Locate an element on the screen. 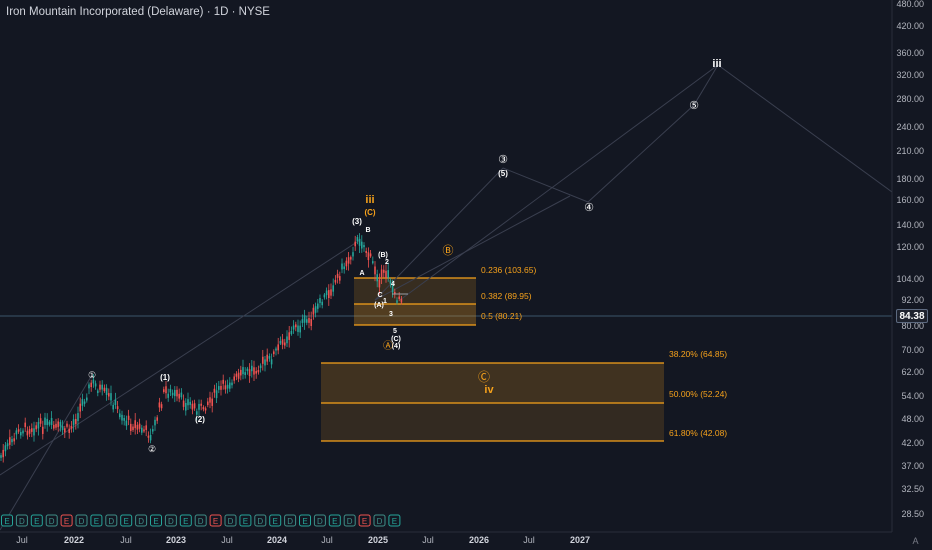  time-tick-label: 2022 is located at coordinates (74, 540).